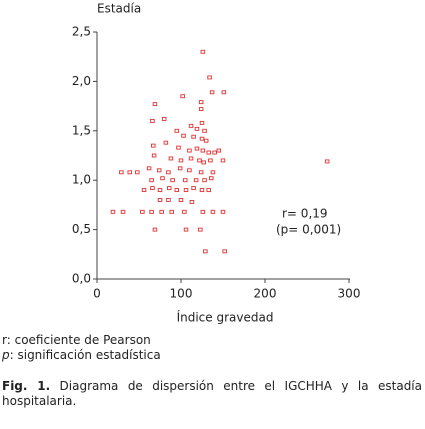 The width and height of the screenshot is (425, 429). I want to click on annotation: (p= 0,001), so click(308, 230).